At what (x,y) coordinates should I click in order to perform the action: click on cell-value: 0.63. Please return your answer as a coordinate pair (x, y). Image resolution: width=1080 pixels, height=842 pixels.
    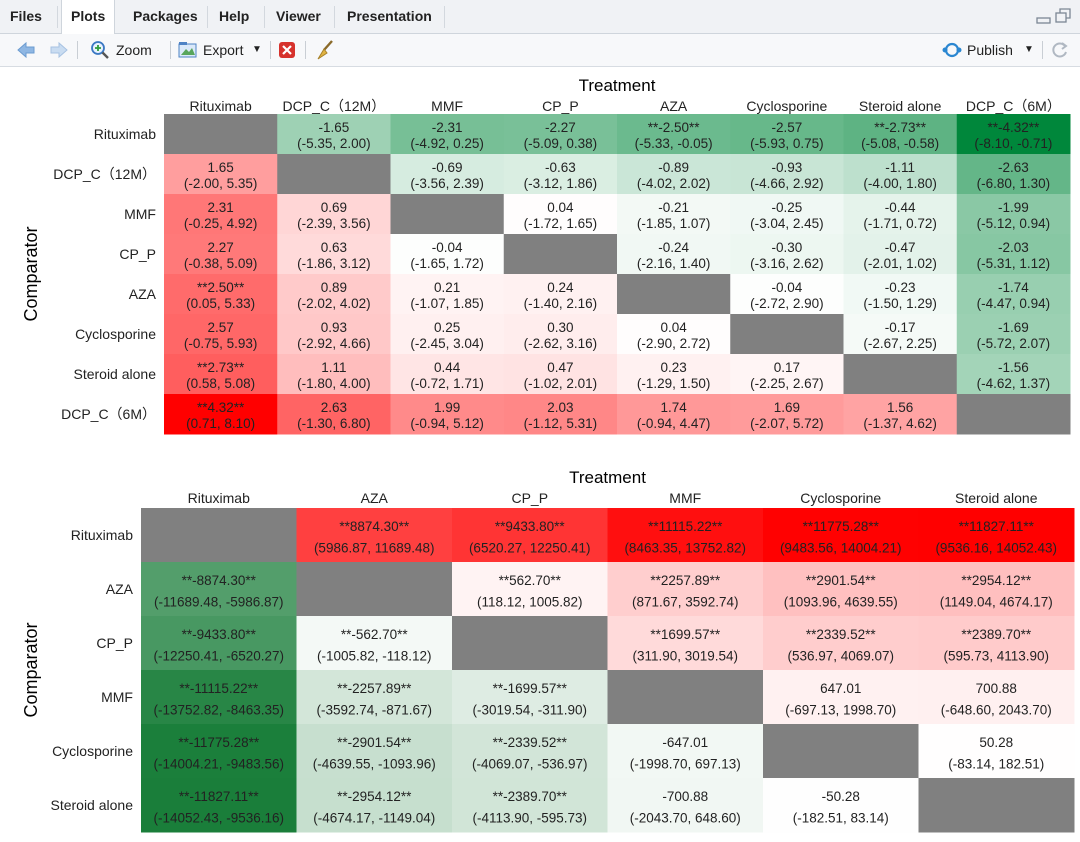
    Looking at the image, I should click on (334, 247).